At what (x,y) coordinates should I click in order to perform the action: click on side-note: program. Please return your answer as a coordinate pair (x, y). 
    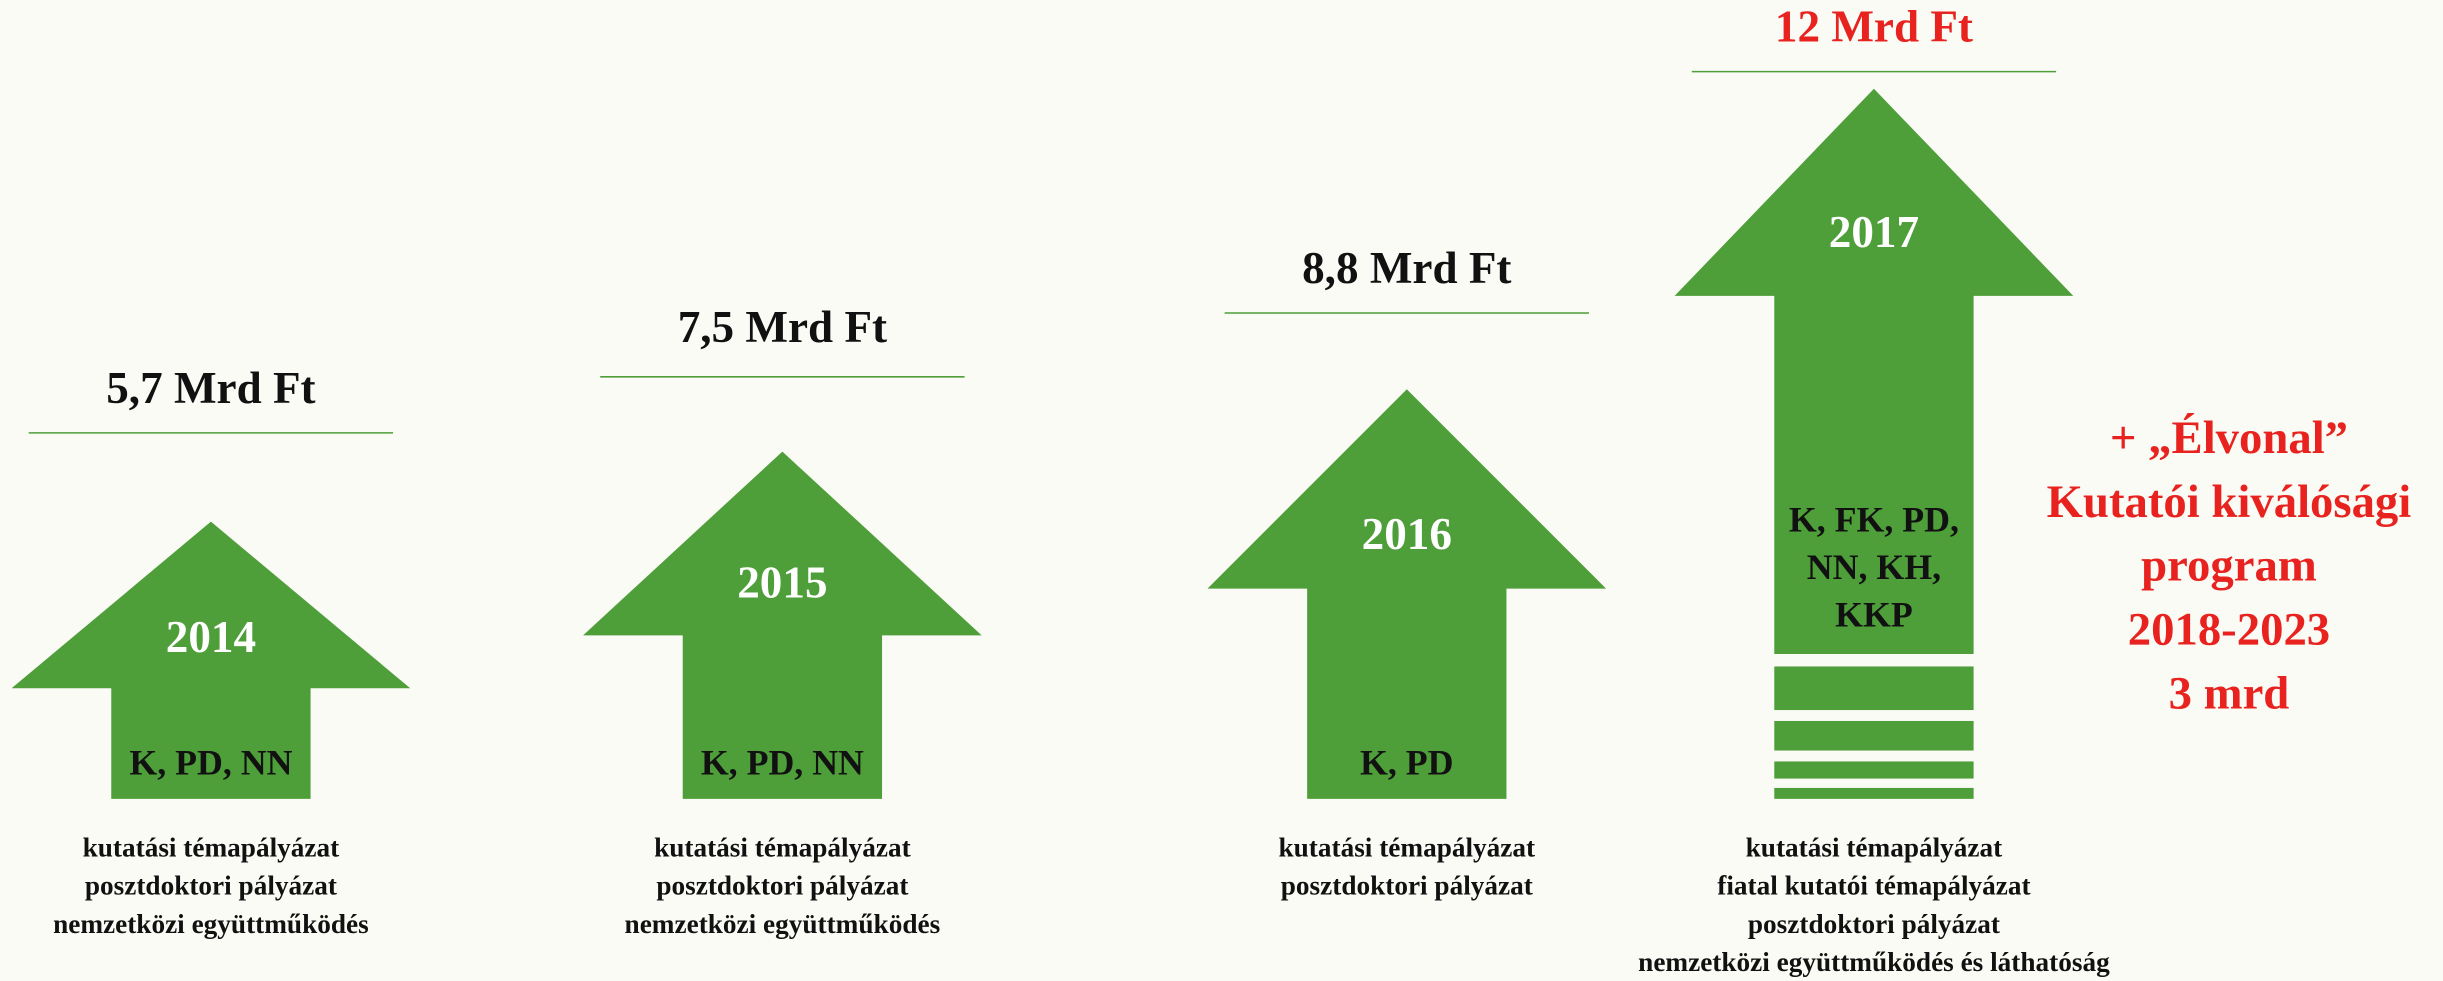
    Looking at the image, I should click on (2229, 566).